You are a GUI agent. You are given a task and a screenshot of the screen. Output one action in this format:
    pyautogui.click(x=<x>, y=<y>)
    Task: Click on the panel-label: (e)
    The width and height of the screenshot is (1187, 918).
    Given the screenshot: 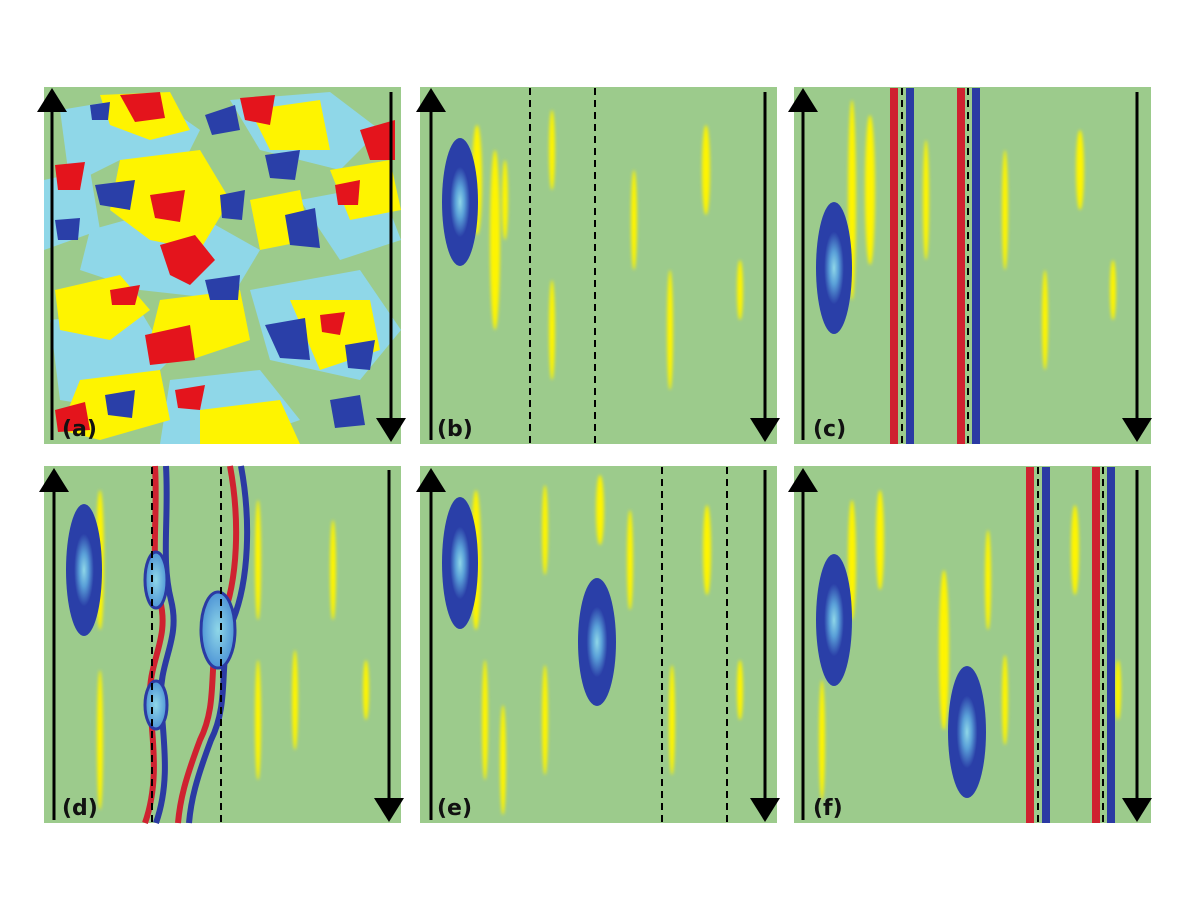 What is the action you would take?
    pyautogui.click(x=454, y=808)
    